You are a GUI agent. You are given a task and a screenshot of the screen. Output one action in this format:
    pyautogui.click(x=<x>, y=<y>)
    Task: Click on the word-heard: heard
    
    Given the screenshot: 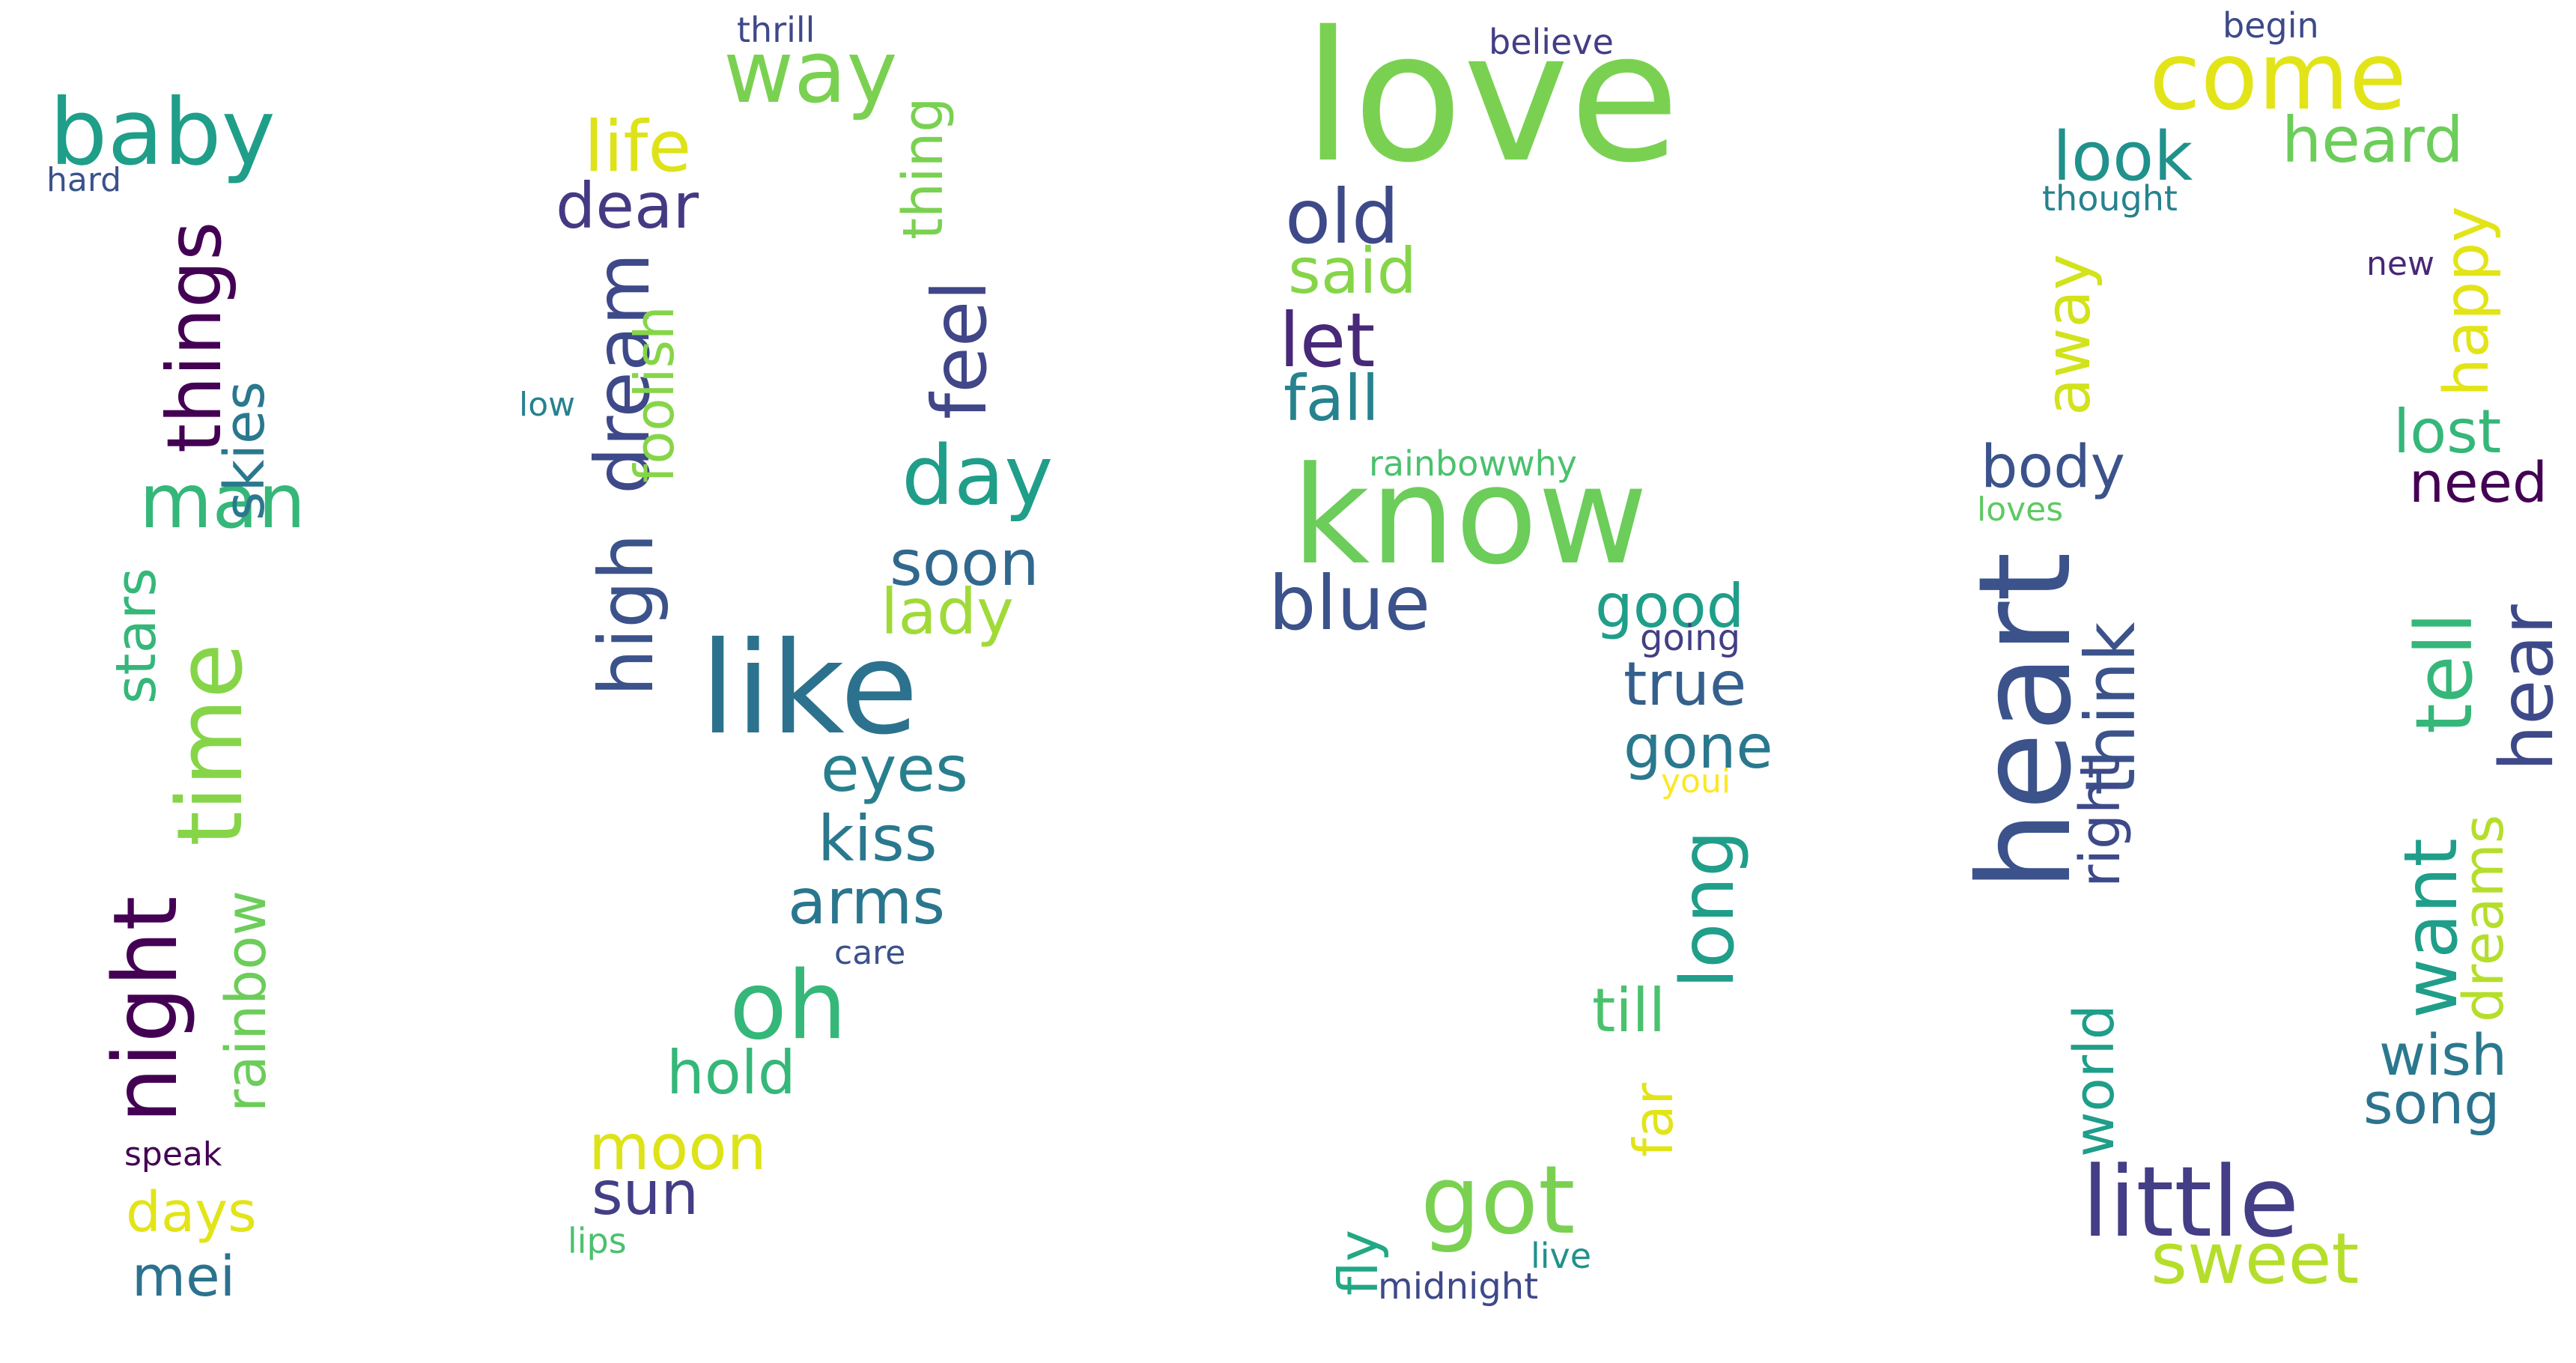 What is the action you would take?
    pyautogui.click(x=2373, y=140)
    